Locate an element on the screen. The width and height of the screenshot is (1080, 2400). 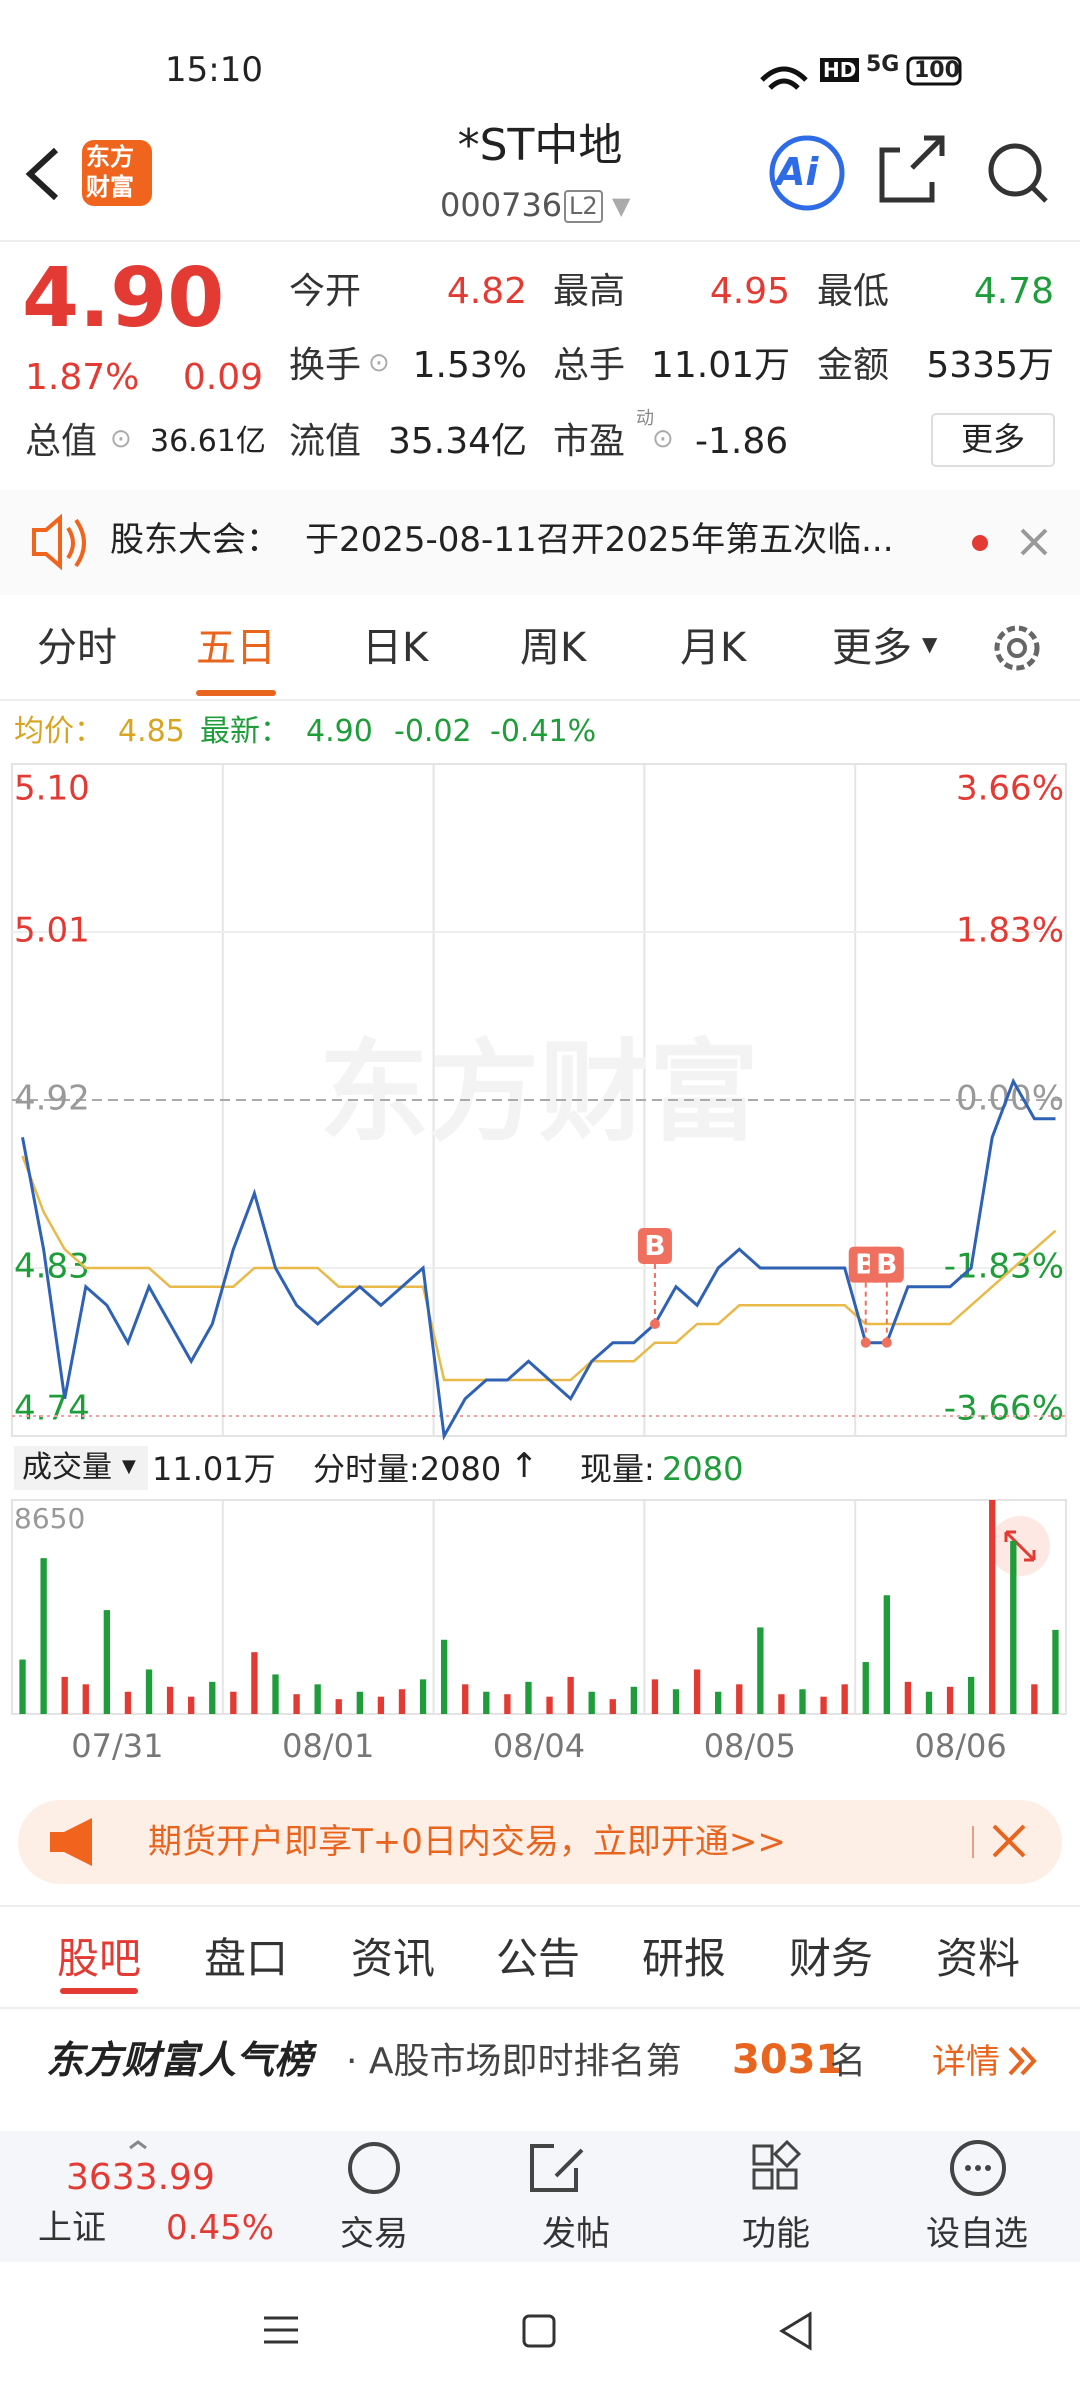
label: 今开 is located at coordinates (325, 291).